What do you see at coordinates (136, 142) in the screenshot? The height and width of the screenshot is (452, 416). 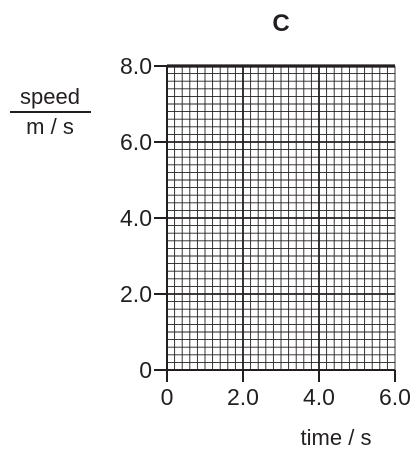 I see `y-tick-label: 6.0` at bounding box center [136, 142].